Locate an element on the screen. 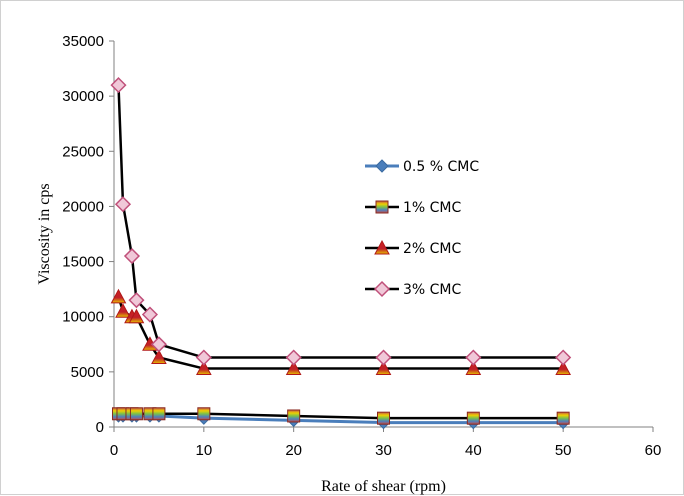 The image size is (684, 496). legend-entry-2: 1% CMC is located at coordinates (432, 208).